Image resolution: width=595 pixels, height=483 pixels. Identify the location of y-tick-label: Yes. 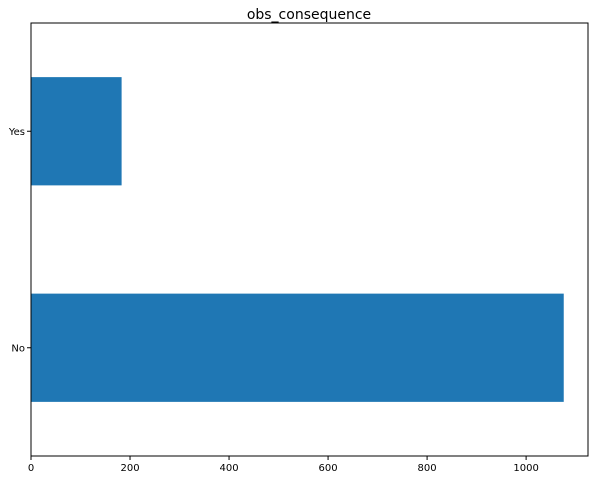
(16, 132).